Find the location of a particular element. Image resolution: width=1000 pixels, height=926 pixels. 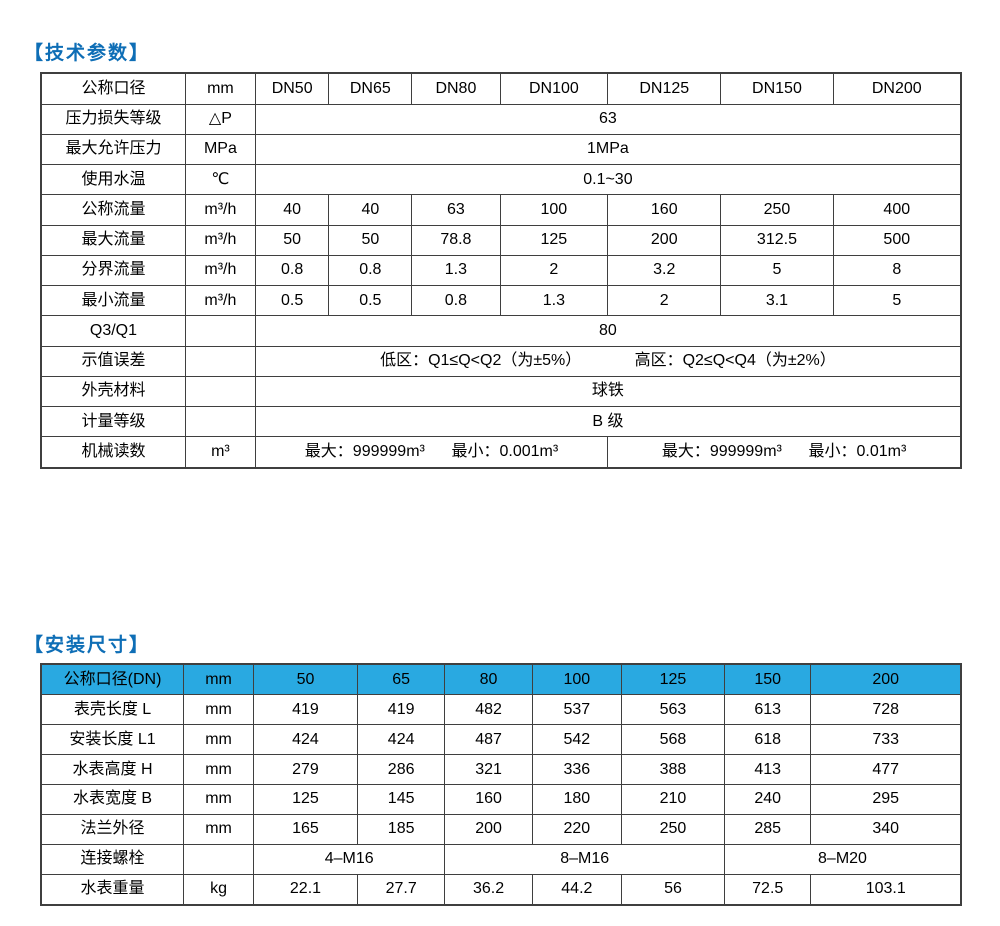

table-cell: DN80 is located at coordinates (456, 88).